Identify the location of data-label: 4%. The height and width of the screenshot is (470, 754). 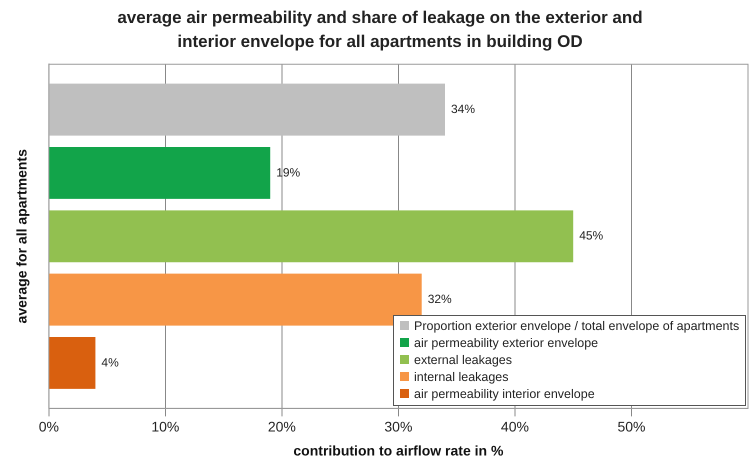
(110, 362).